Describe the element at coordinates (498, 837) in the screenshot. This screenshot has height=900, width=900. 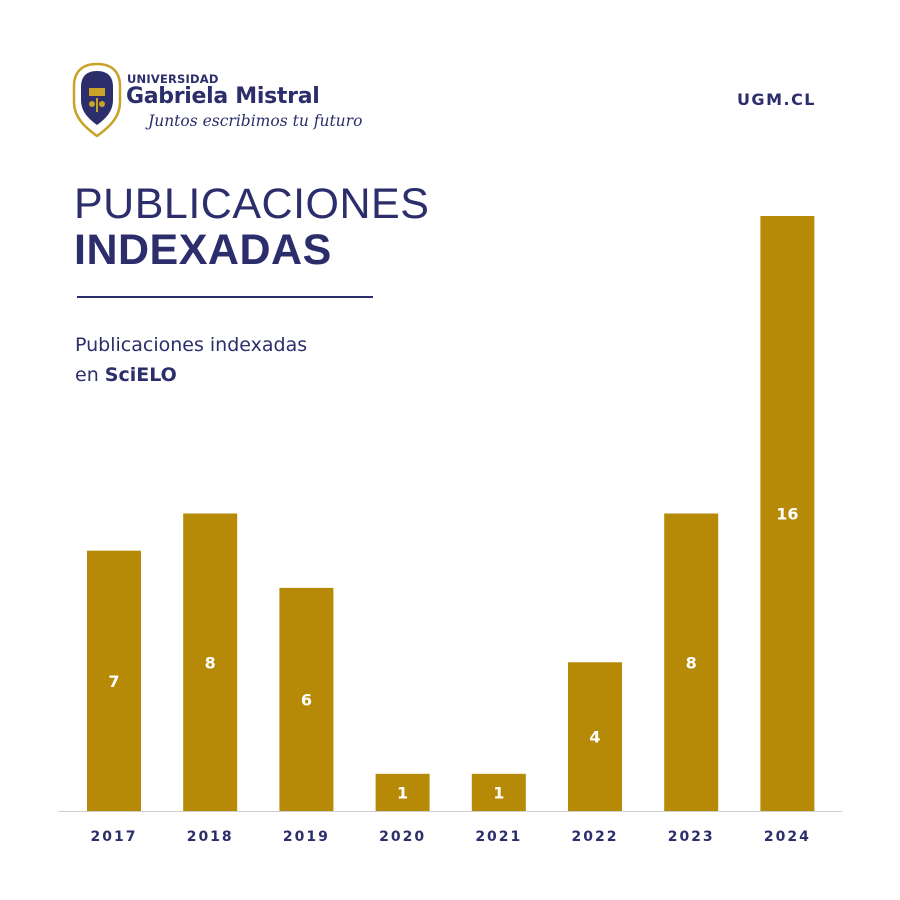
I see `x-tick-label-2021: 2021` at that location.